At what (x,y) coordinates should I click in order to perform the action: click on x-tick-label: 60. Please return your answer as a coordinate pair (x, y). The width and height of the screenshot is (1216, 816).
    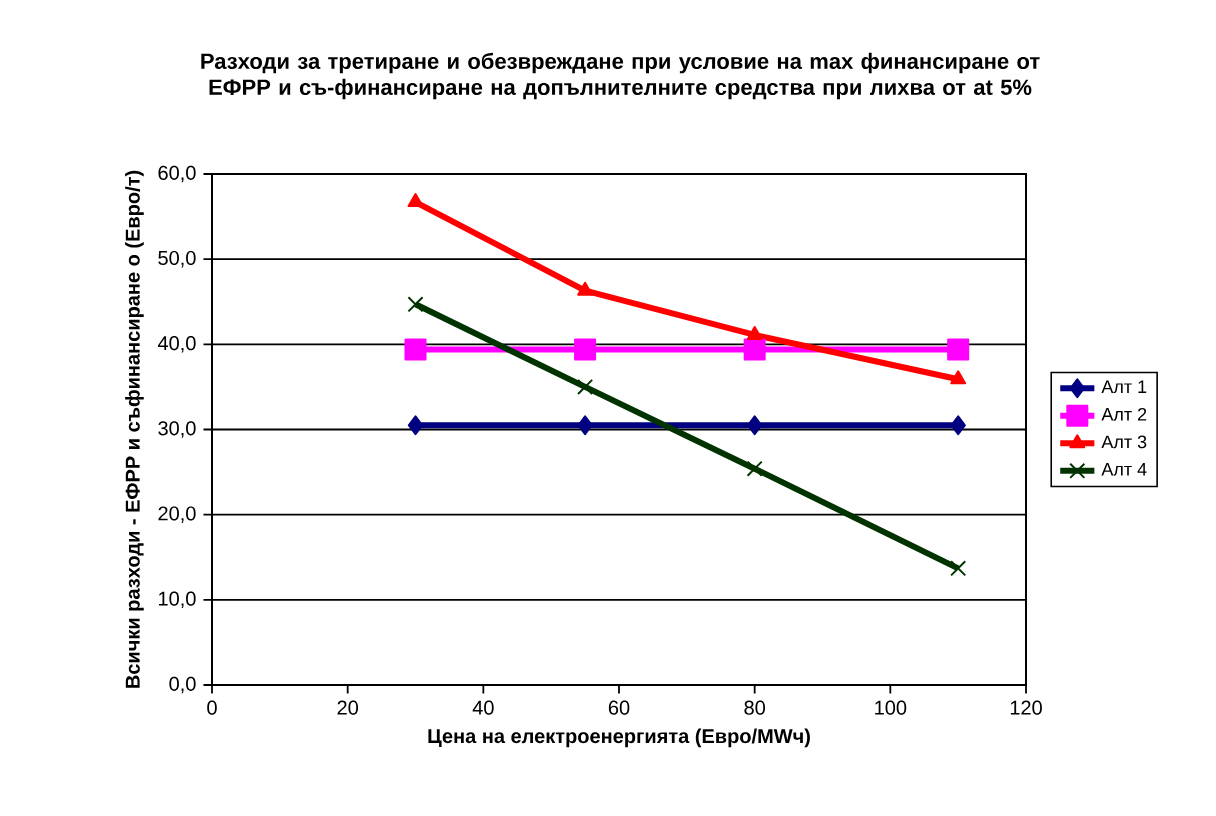
    Looking at the image, I should click on (619, 707).